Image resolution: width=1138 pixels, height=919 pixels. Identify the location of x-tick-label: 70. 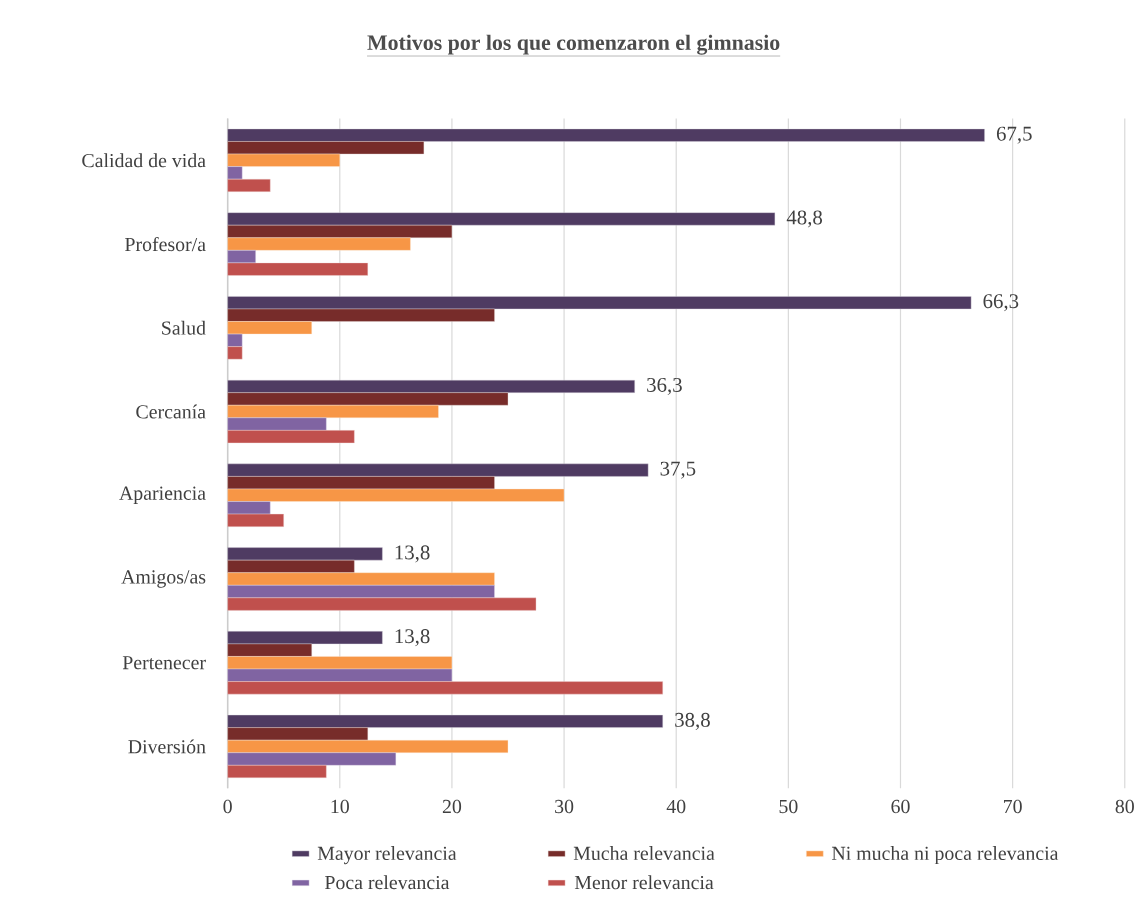
(1013, 806).